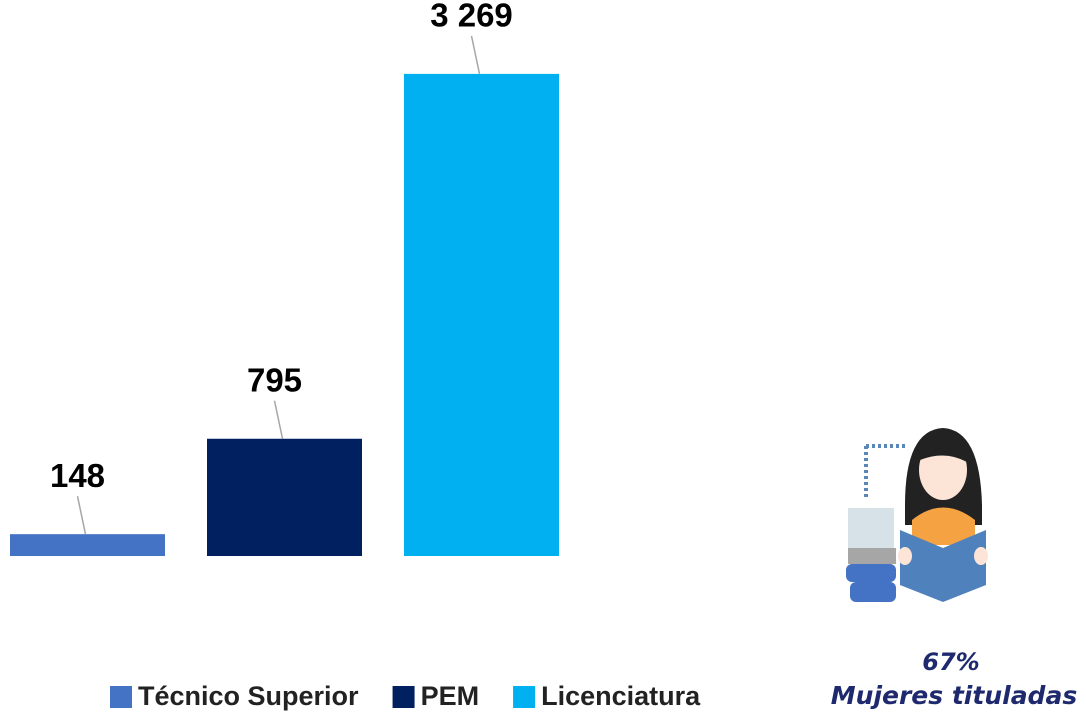 This screenshot has width=1086, height=720. Describe the element at coordinates (274, 379) in the screenshot. I see `value-label: 795` at that location.